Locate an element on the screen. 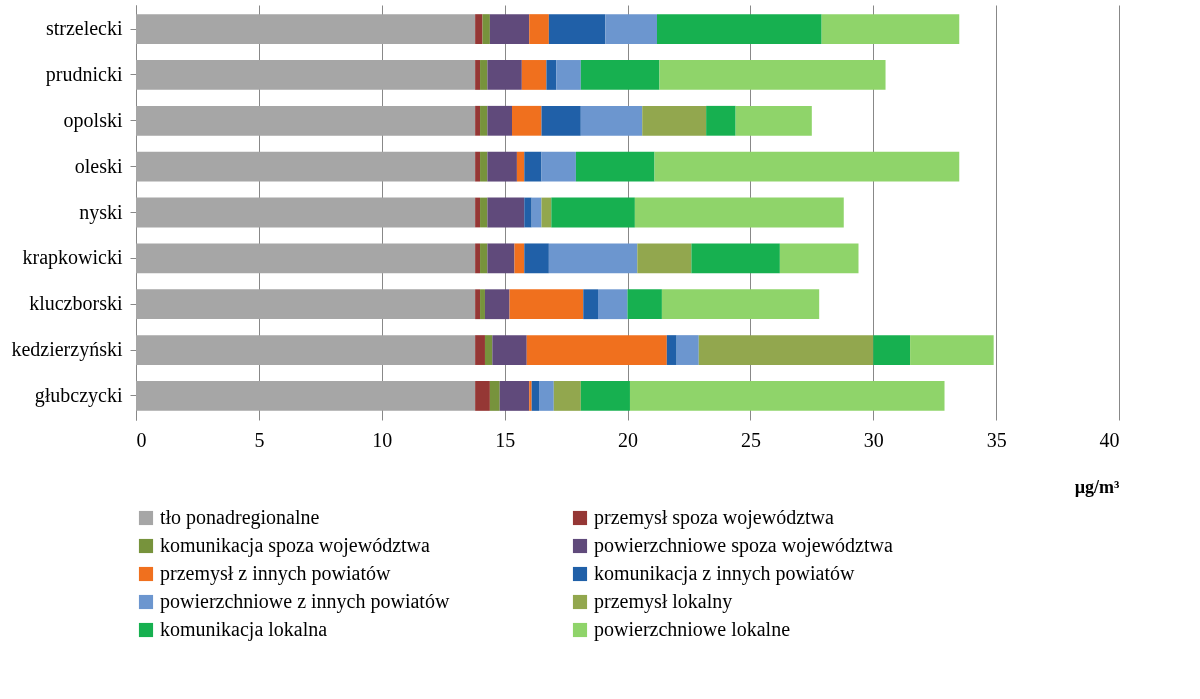 The width and height of the screenshot is (1200, 699). x-tick-label: 15 is located at coordinates (505, 439).